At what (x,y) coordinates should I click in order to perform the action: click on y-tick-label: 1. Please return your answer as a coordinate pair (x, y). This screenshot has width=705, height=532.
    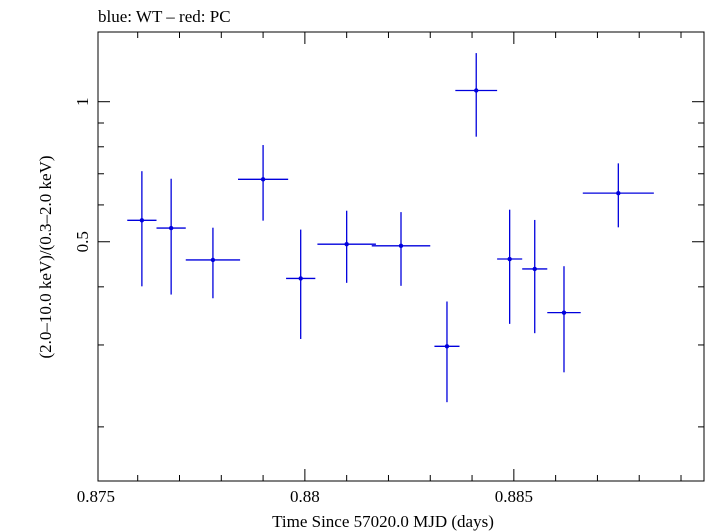
    Looking at the image, I should click on (82, 101).